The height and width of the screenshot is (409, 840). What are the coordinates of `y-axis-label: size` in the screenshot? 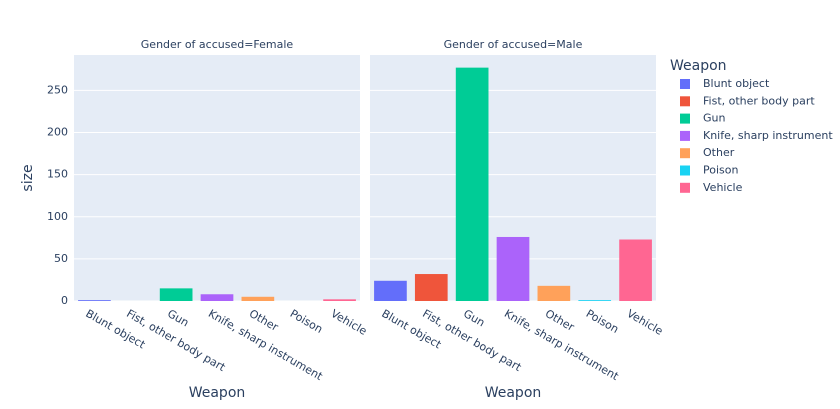 It's located at (28, 177).